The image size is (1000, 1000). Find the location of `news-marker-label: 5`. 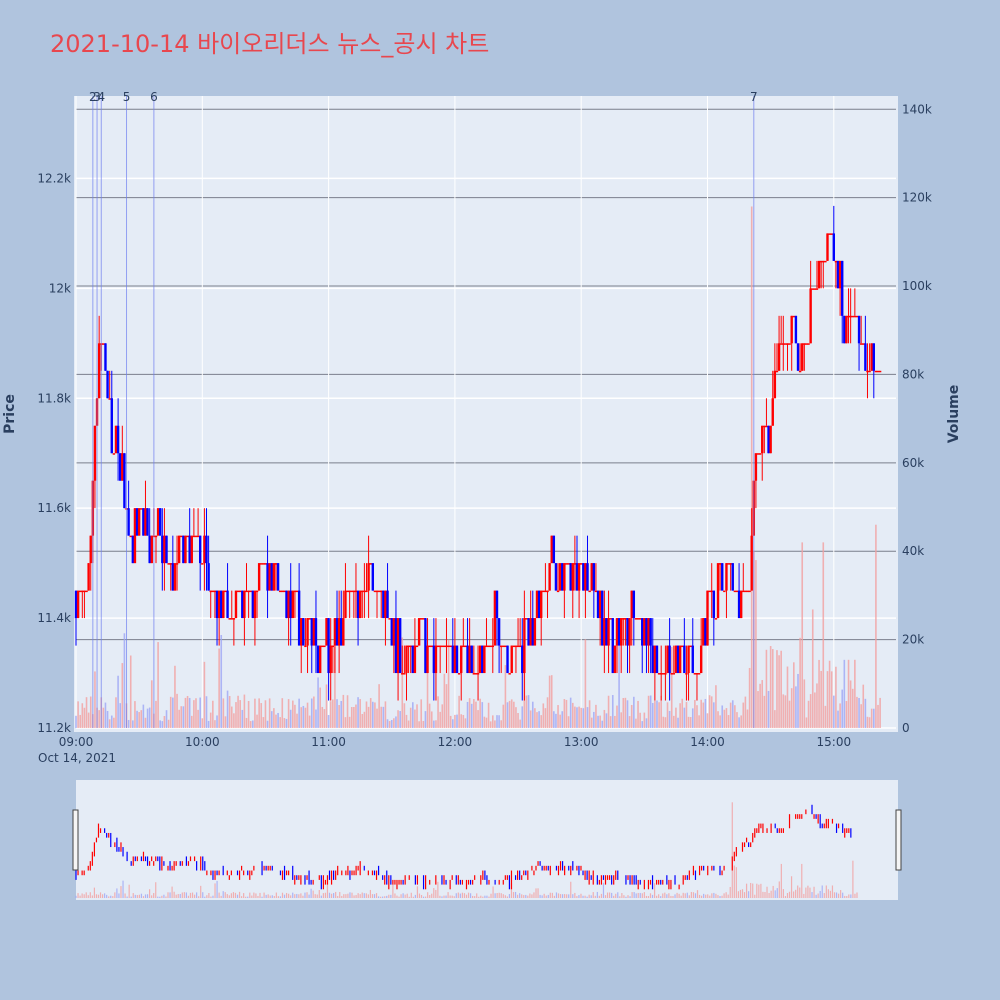

news-marker-label: 5 is located at coordinates (127, 97).